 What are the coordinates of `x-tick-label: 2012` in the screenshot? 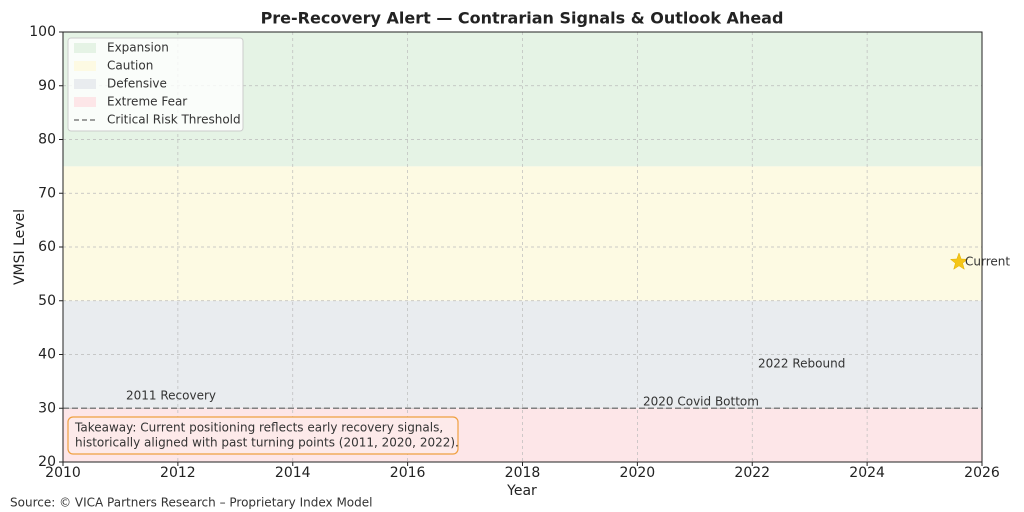 It's located at (178, 473).